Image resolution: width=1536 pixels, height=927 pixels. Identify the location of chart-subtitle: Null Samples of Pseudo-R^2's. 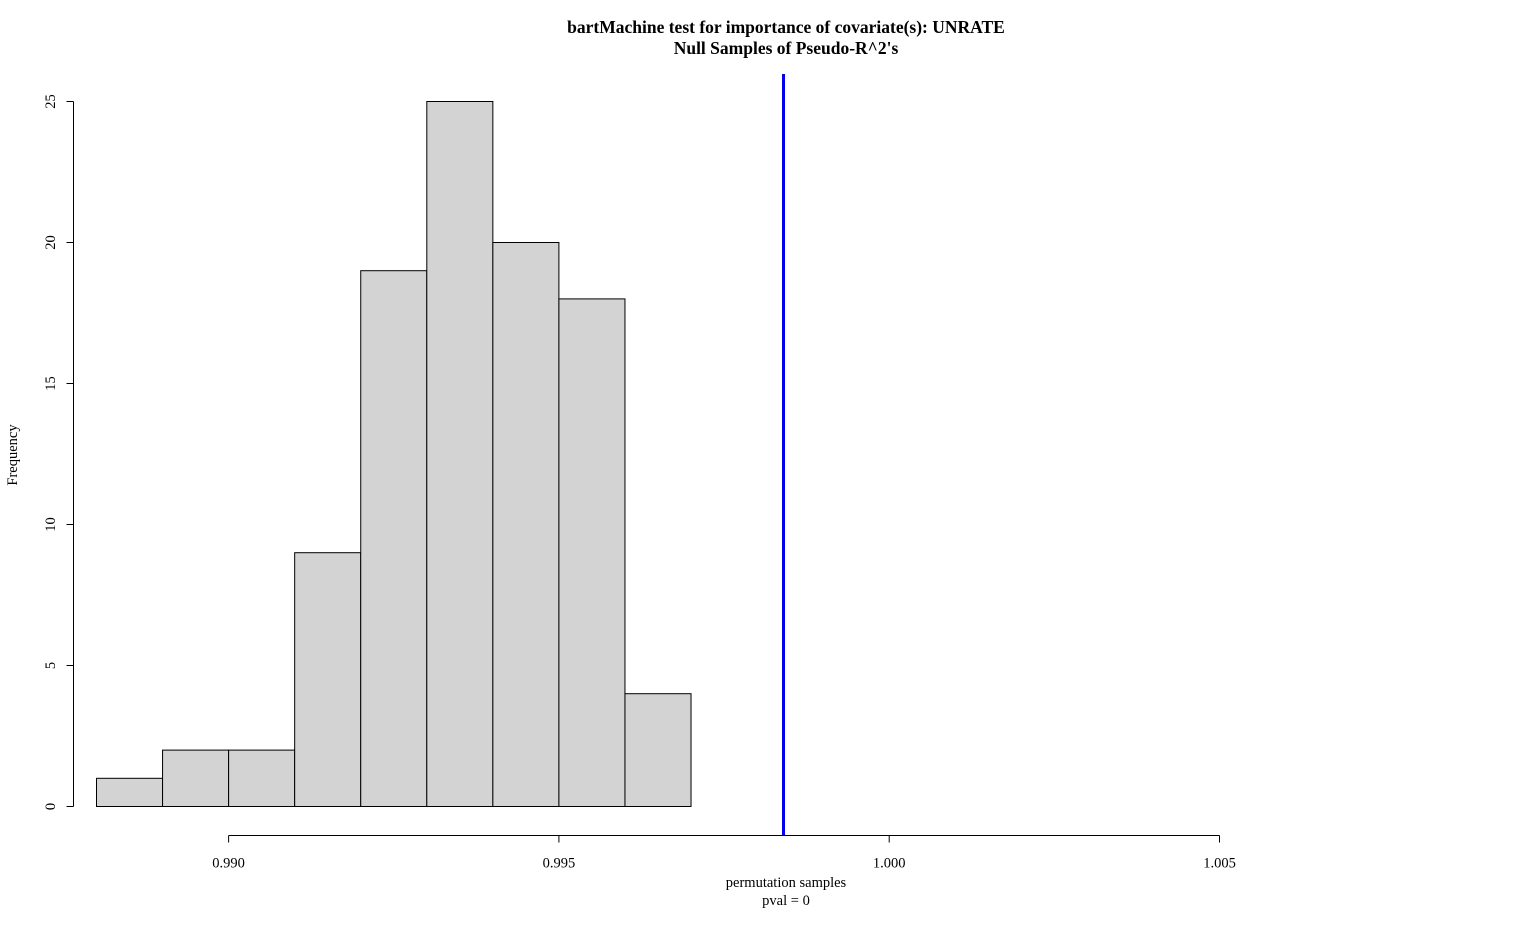
(786, 48).